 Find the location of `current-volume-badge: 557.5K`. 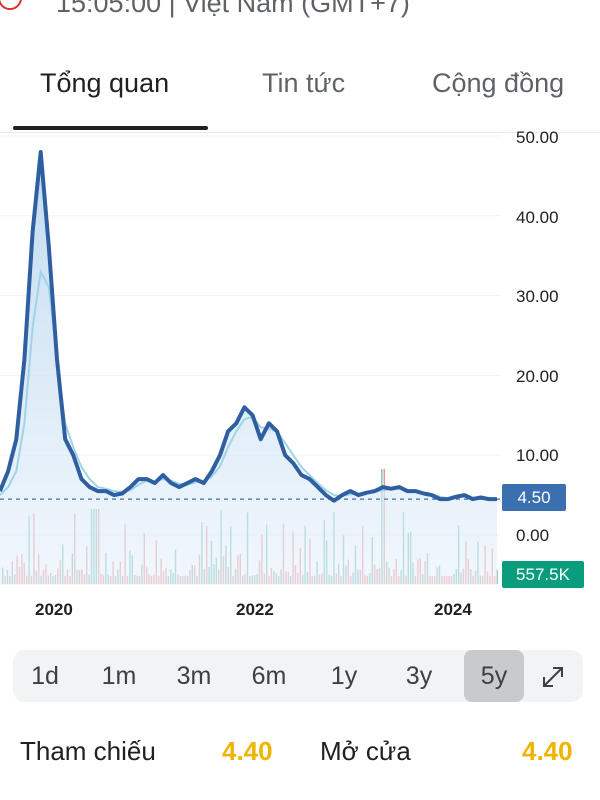

current-volume-badge: 557.5K is located at coordinates (543, 574).